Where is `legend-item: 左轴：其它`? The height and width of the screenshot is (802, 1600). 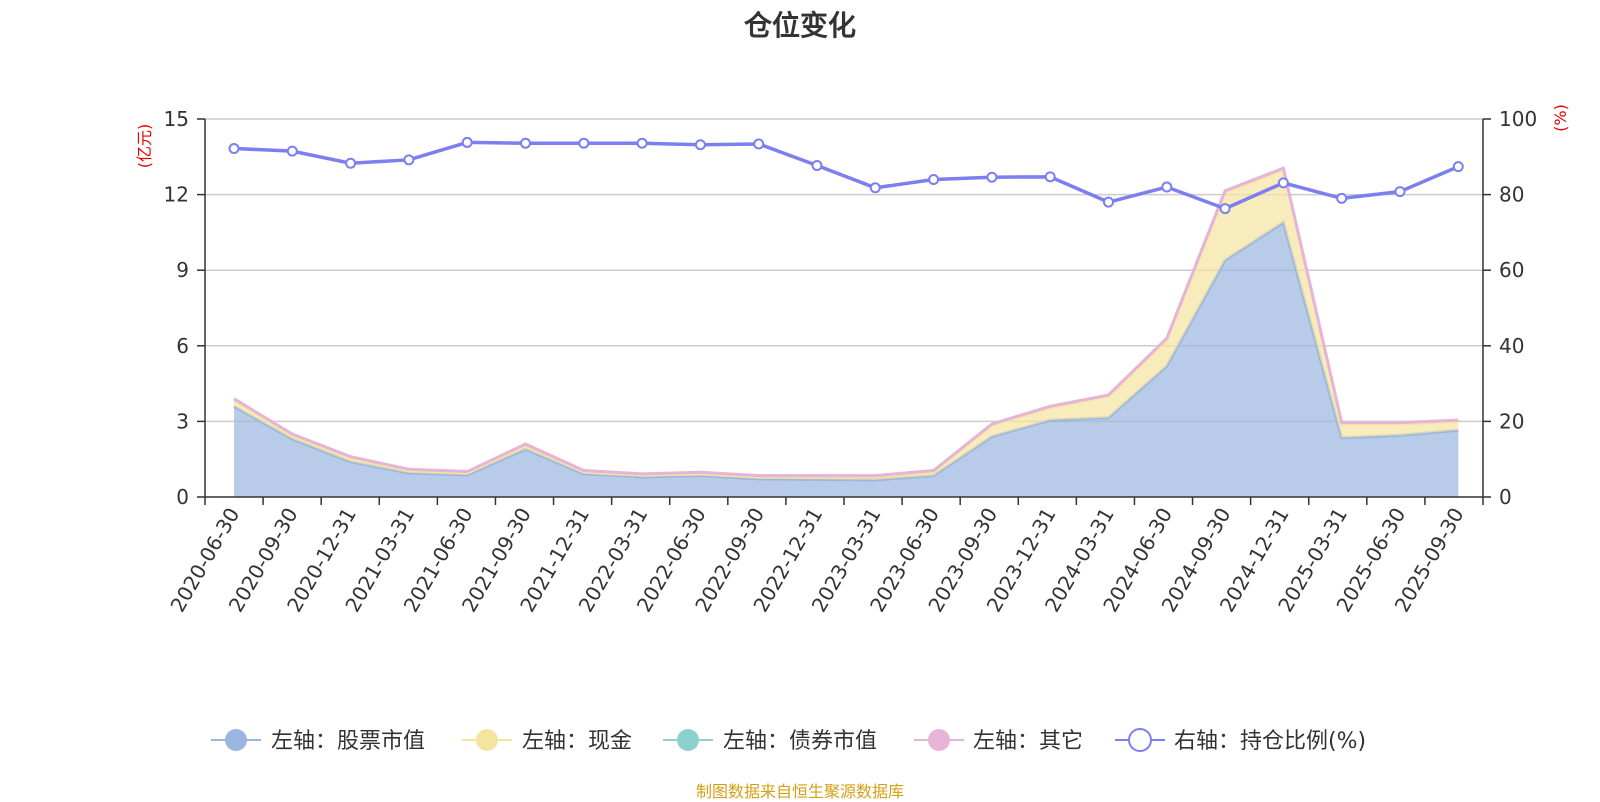 legend-item: 左轴：其它 is located at coordinates (998, 741).